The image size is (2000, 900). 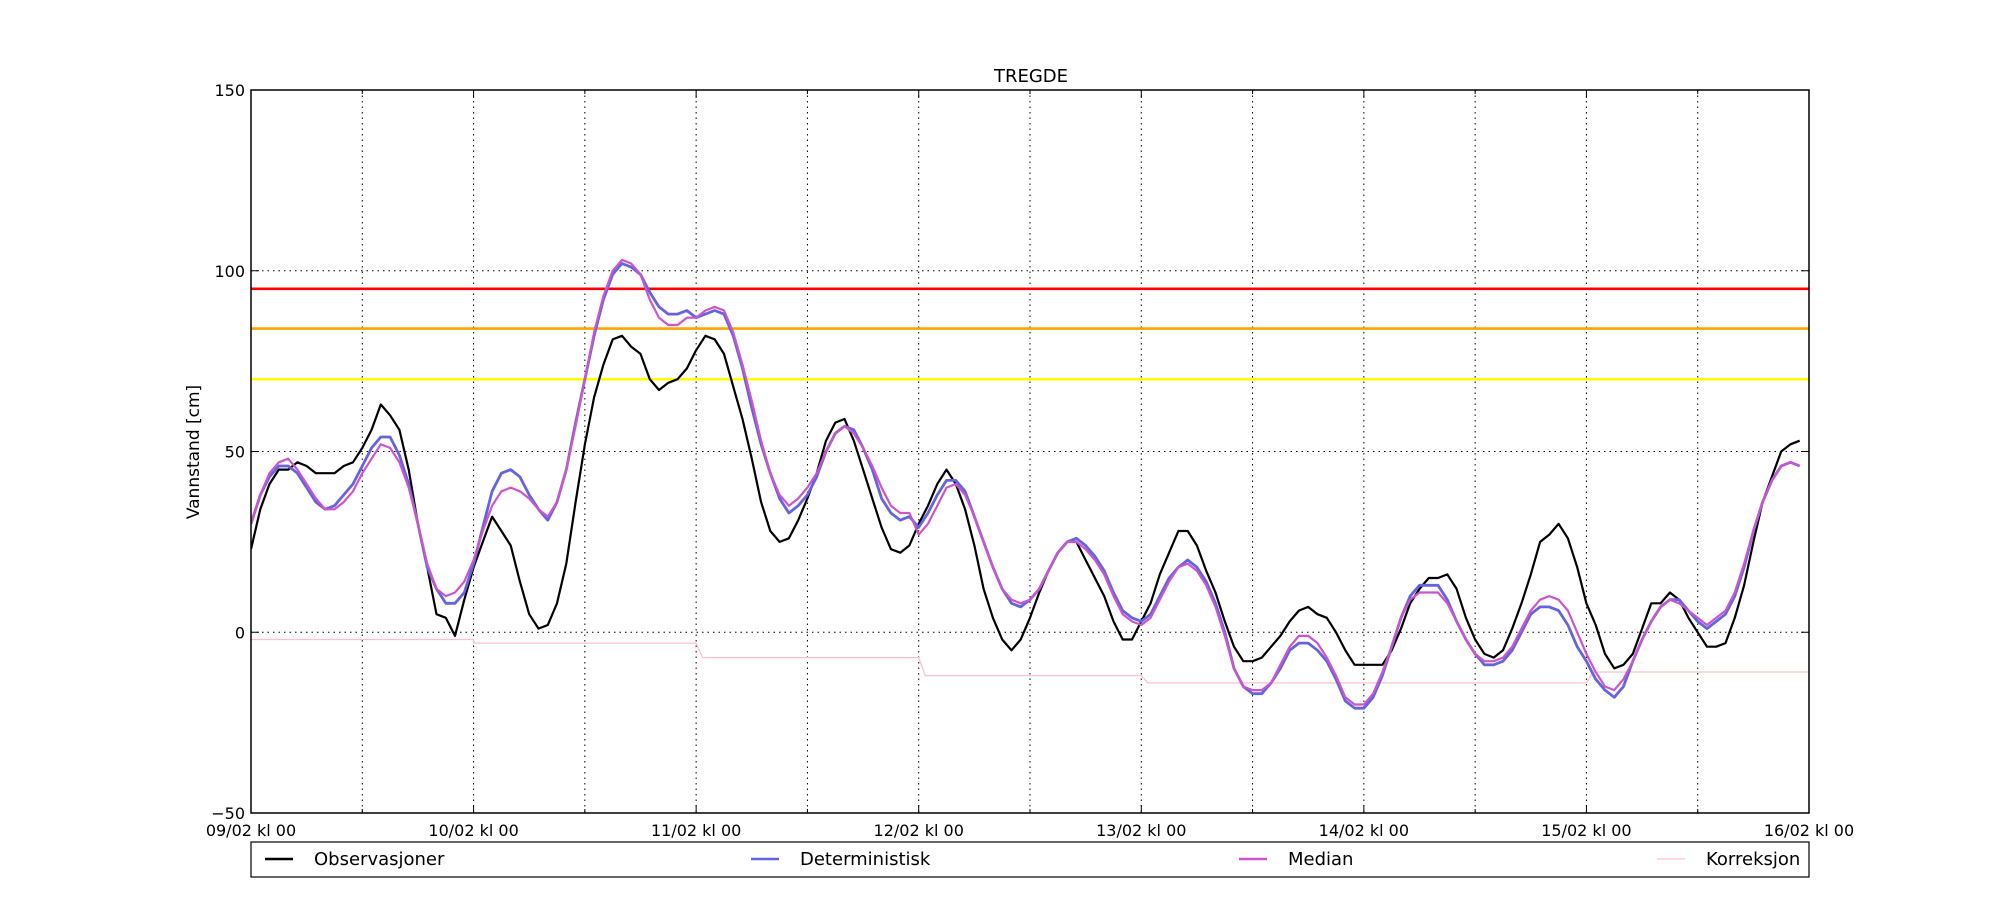 What do you see at coordinates (696, 830) in the screenshot?
I see `x-tick-label: 11/02 kl 00` at bounding box center [696, 830].